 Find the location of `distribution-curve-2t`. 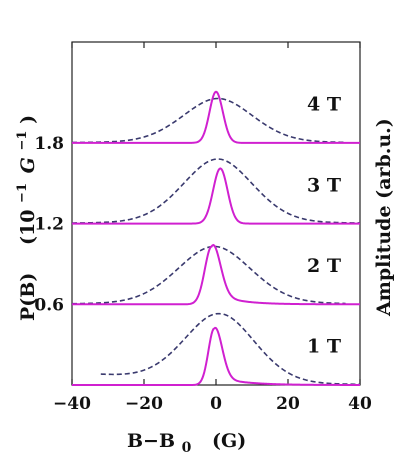

distribution-curve-2t is located at coordinates (216, 274).